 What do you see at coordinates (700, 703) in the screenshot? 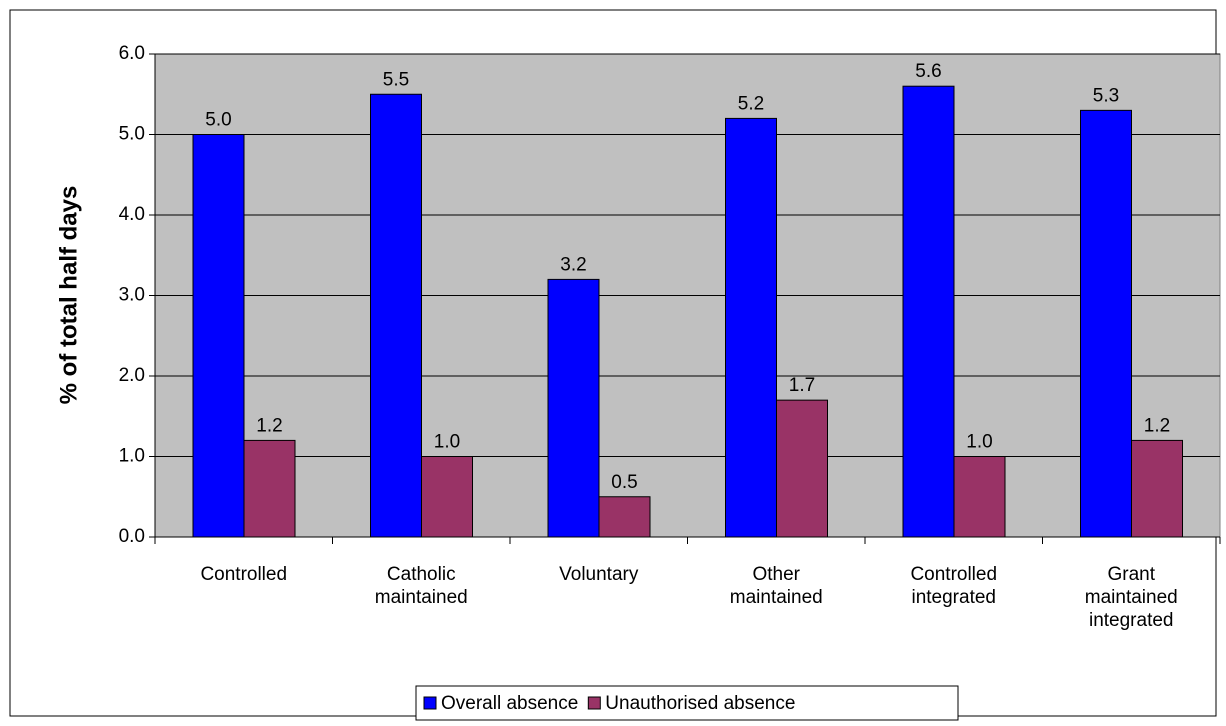
I see `legend-label: Unauthorised absence` at bounding box center [700, 703].